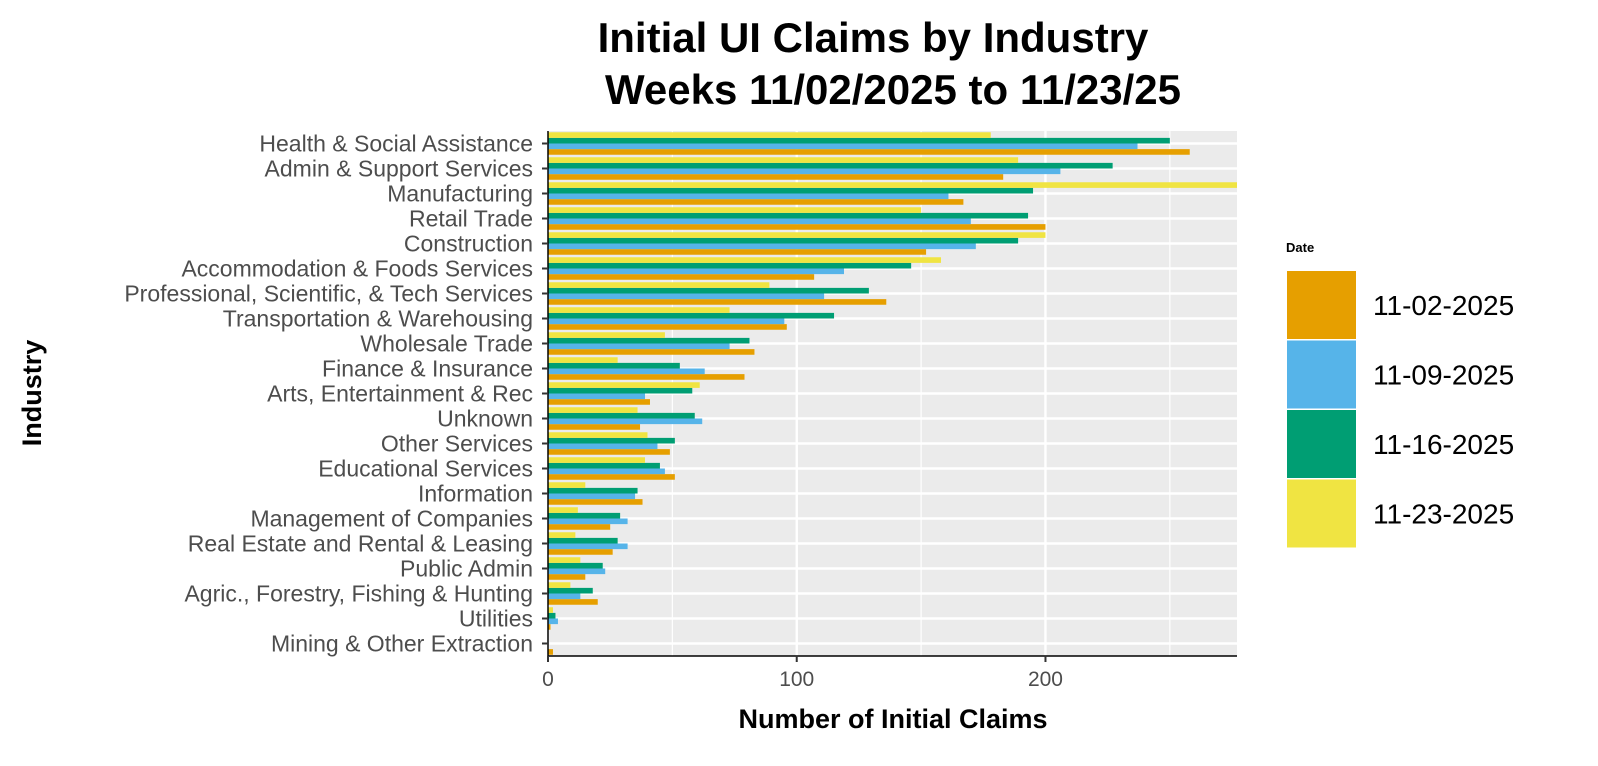 This screenshot has width=1598, height=766. What do you see at coordinates (378, 319) in the screenshot?
I see `y-tick-label: Transportation & Warehousing` at bounding box center [378, 319].